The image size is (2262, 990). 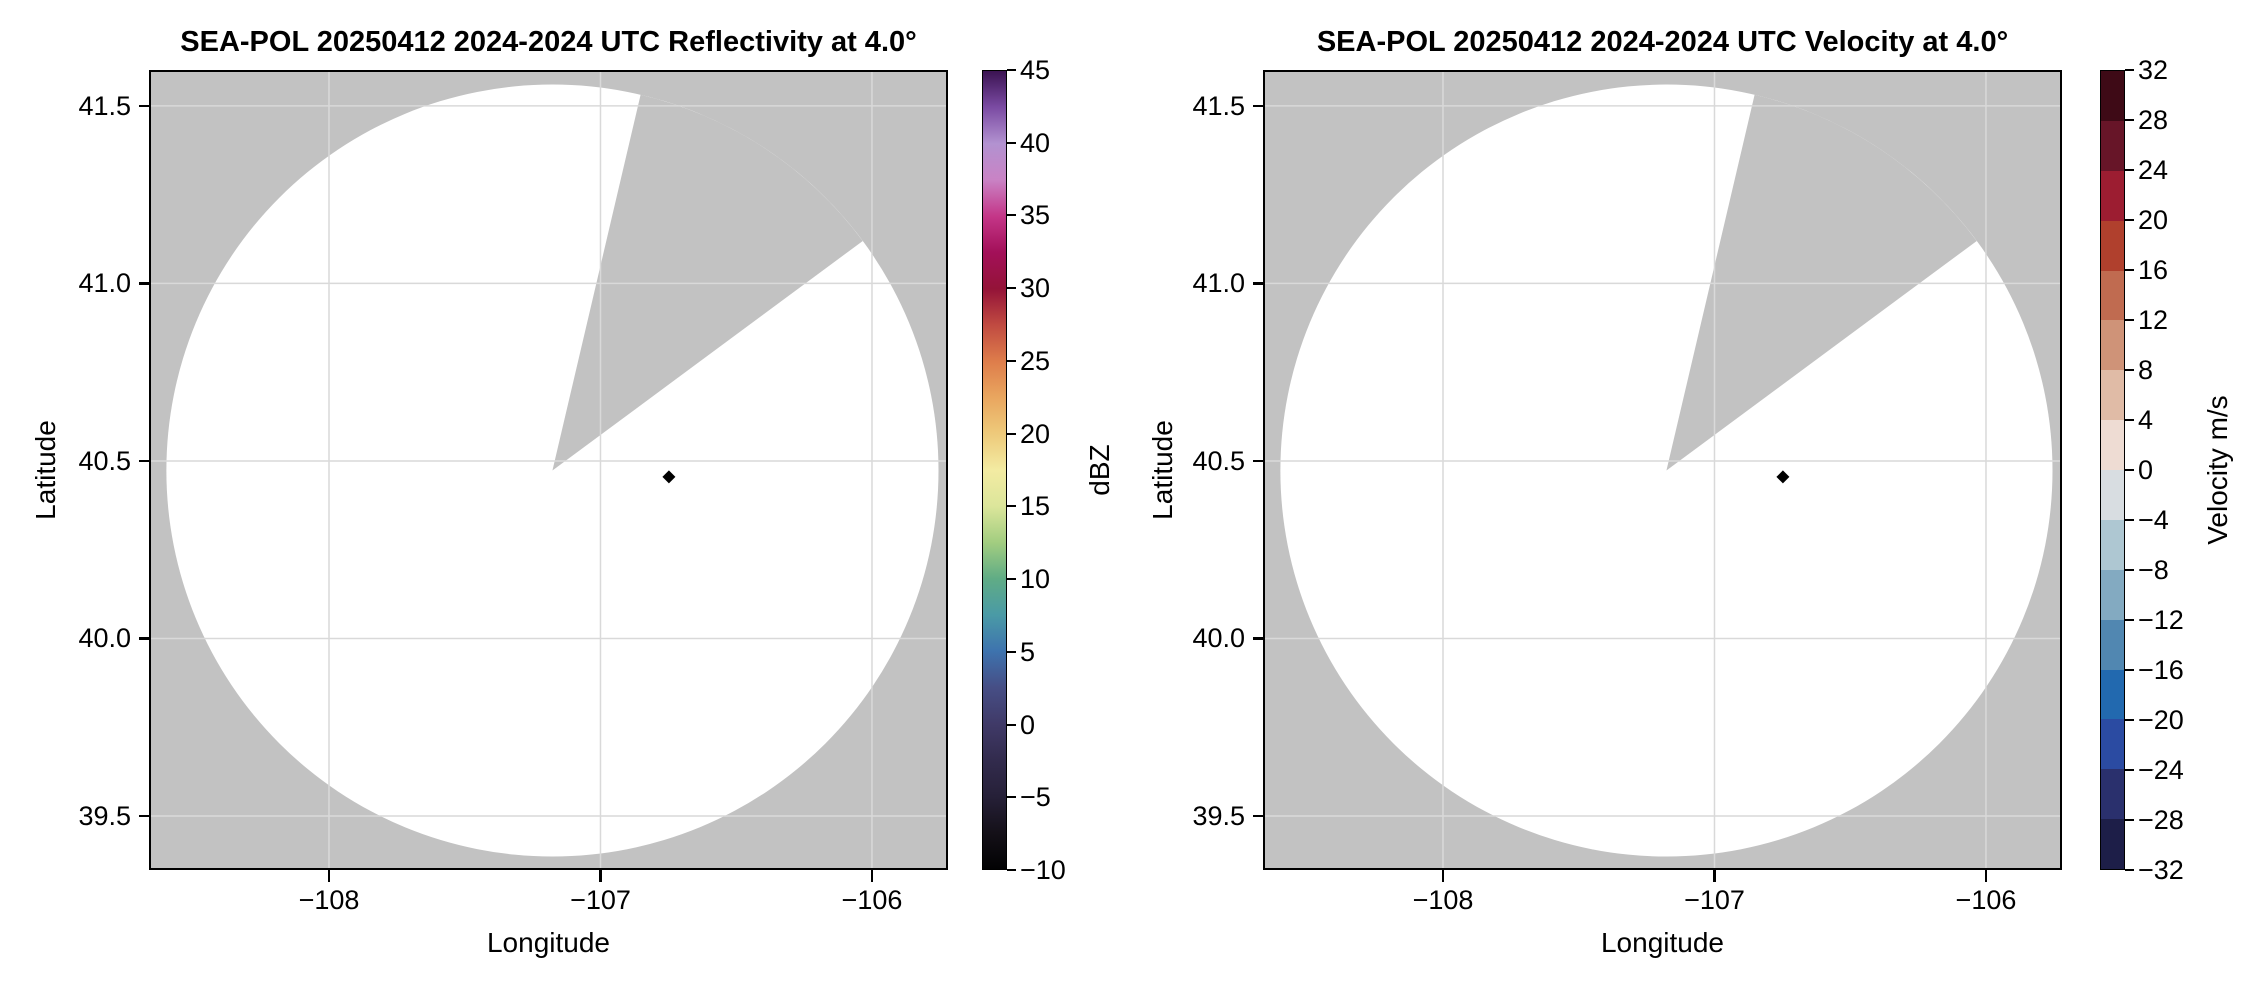 I want to click on colorbar-tick-label: −20, so click(x=2161, y=720).